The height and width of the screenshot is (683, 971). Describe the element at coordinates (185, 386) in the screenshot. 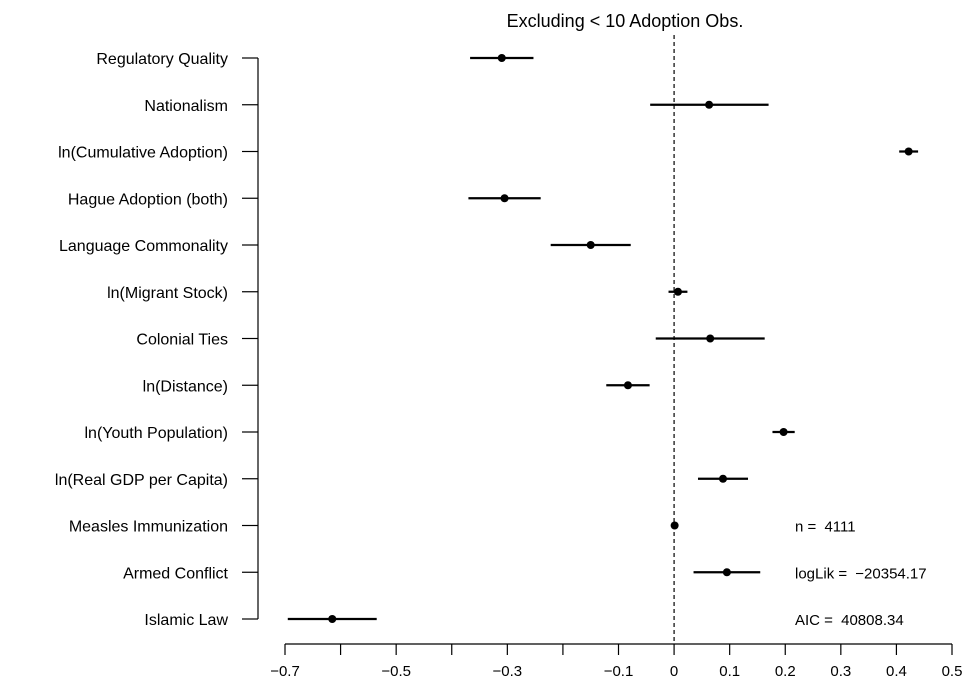

I see `y-tick-label: ln(Distance)` at that location.